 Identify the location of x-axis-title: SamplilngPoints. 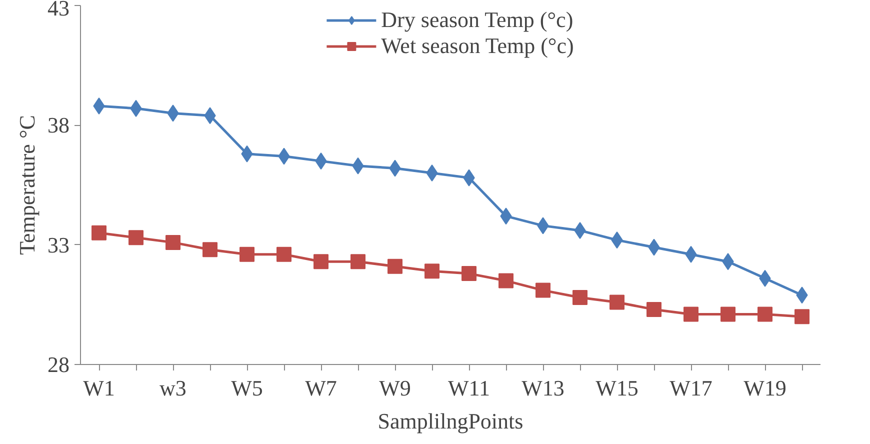
(451, 421).